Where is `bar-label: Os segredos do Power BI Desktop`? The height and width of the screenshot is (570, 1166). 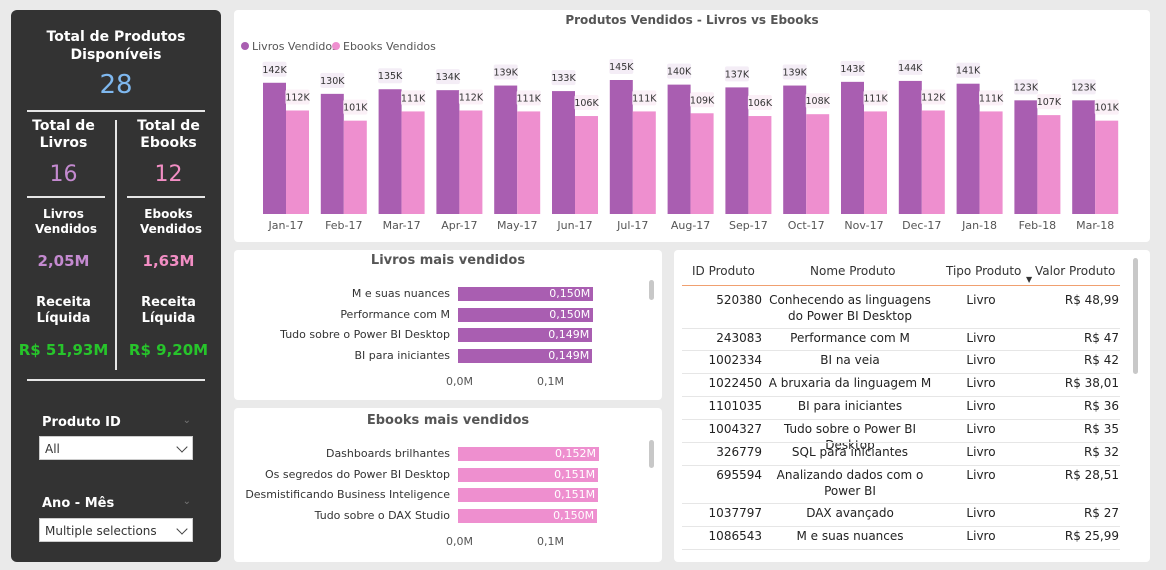 bar-label: Os segredos do Power BI Desktop is located at coordinates (357, 474).